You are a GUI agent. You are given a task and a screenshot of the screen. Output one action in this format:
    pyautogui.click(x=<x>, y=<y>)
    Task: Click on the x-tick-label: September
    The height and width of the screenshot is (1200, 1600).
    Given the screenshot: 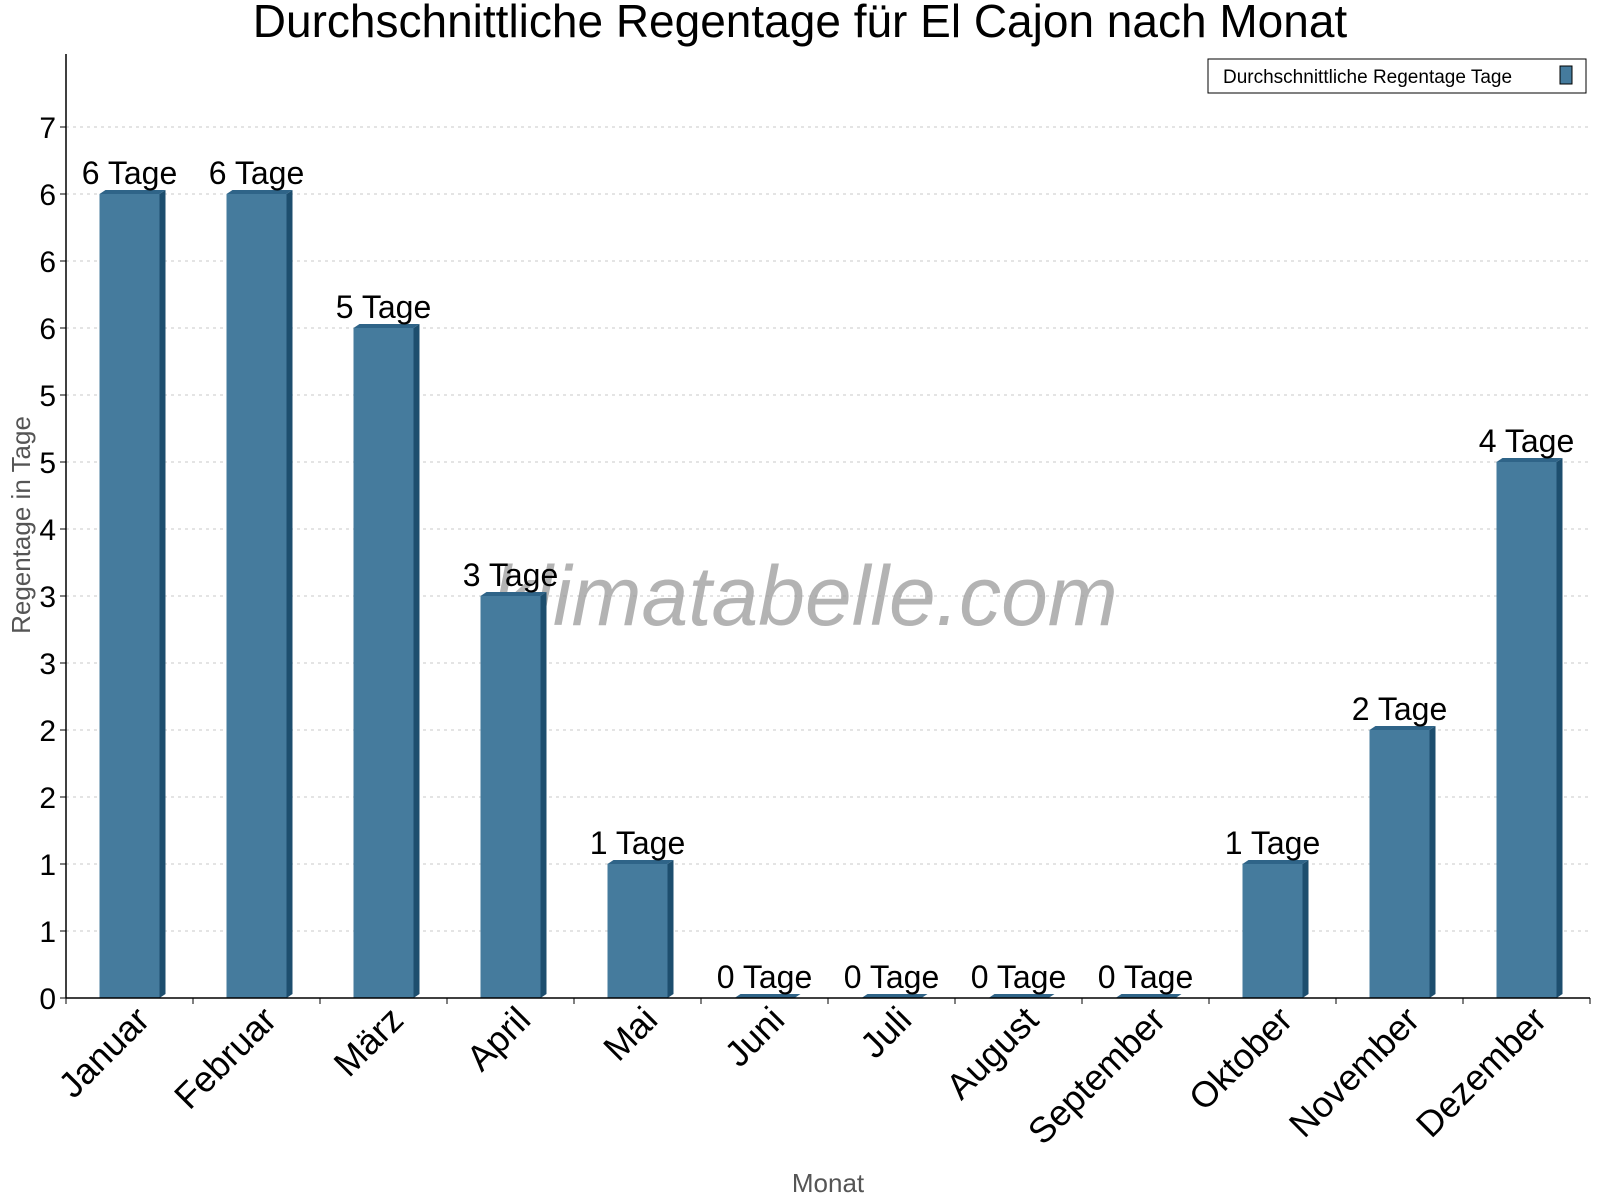 What is the action you would take?
    pyautogui.click(x=1097, y=1076)
    